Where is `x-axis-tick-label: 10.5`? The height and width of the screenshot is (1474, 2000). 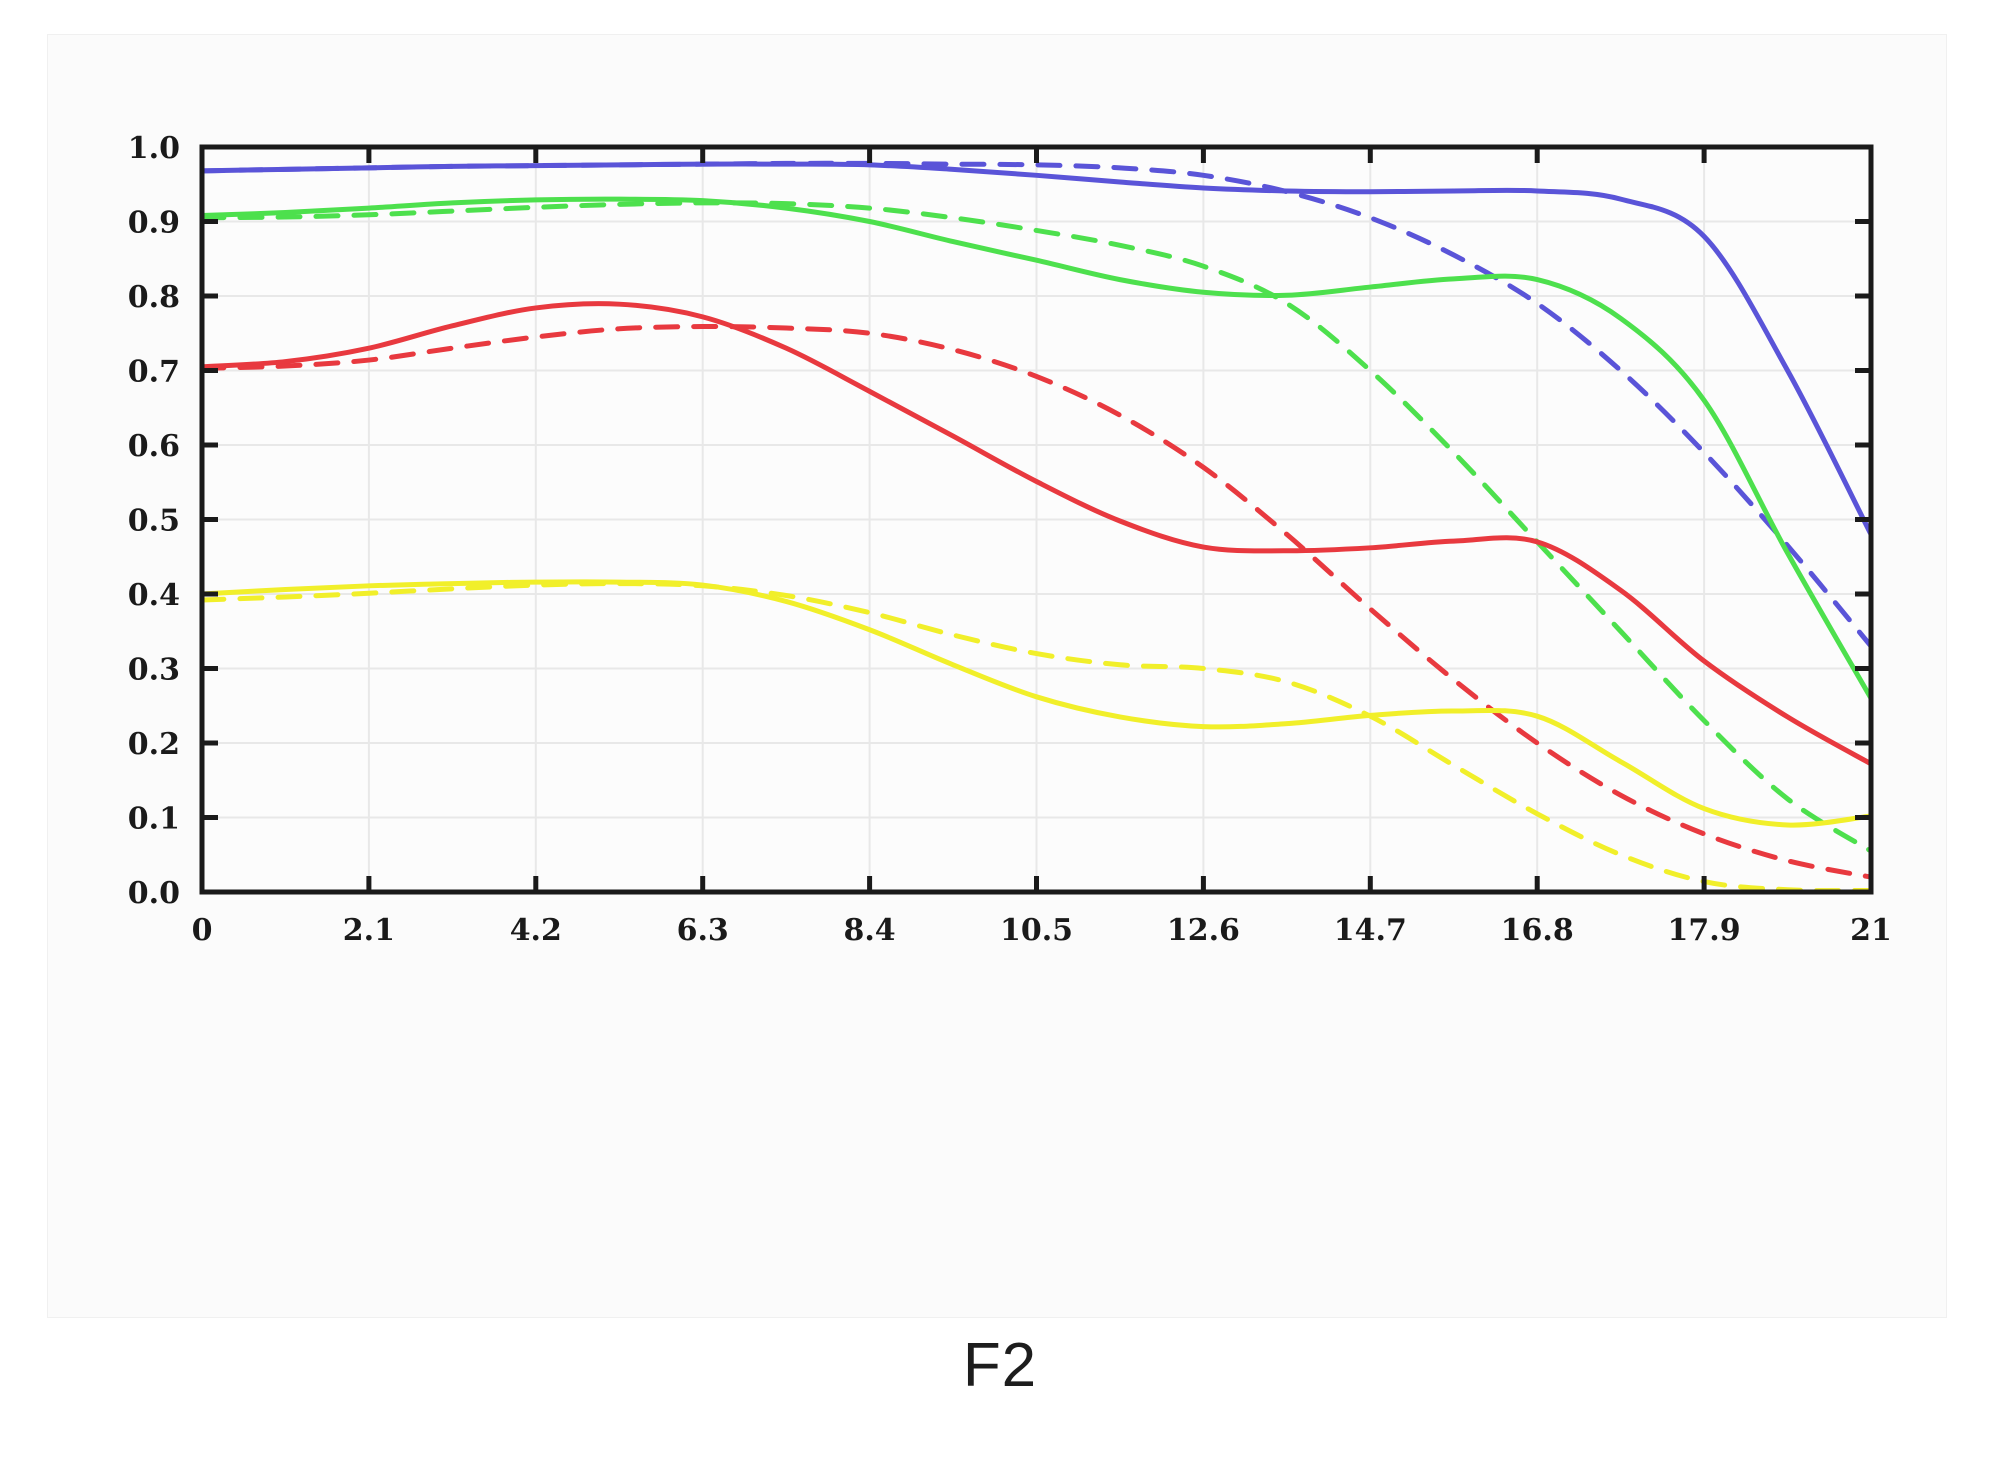
x-axis-tick-label: 10.5 is located at coordinates (1036, 930).